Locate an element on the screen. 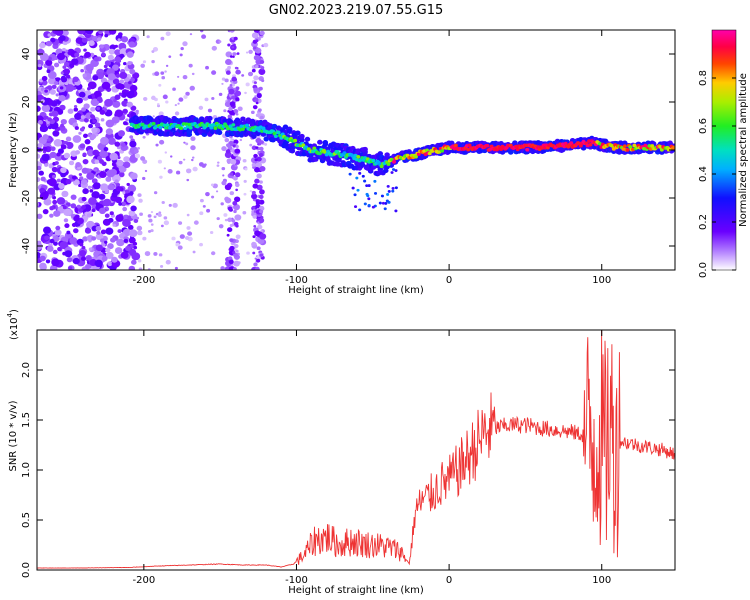  snr-x-tick-label: -200 is located at coordinates (143, 580).